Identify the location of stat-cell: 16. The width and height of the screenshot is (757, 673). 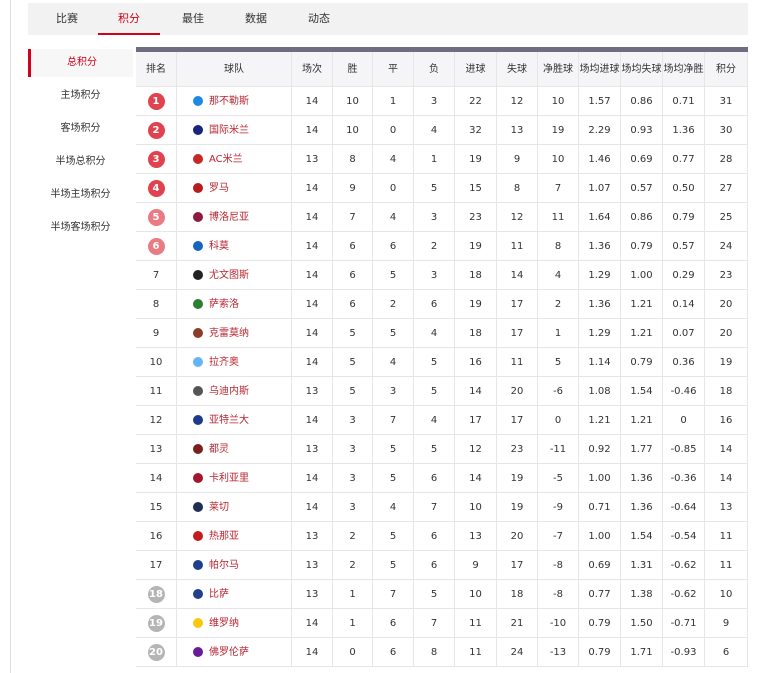
(726, 420).